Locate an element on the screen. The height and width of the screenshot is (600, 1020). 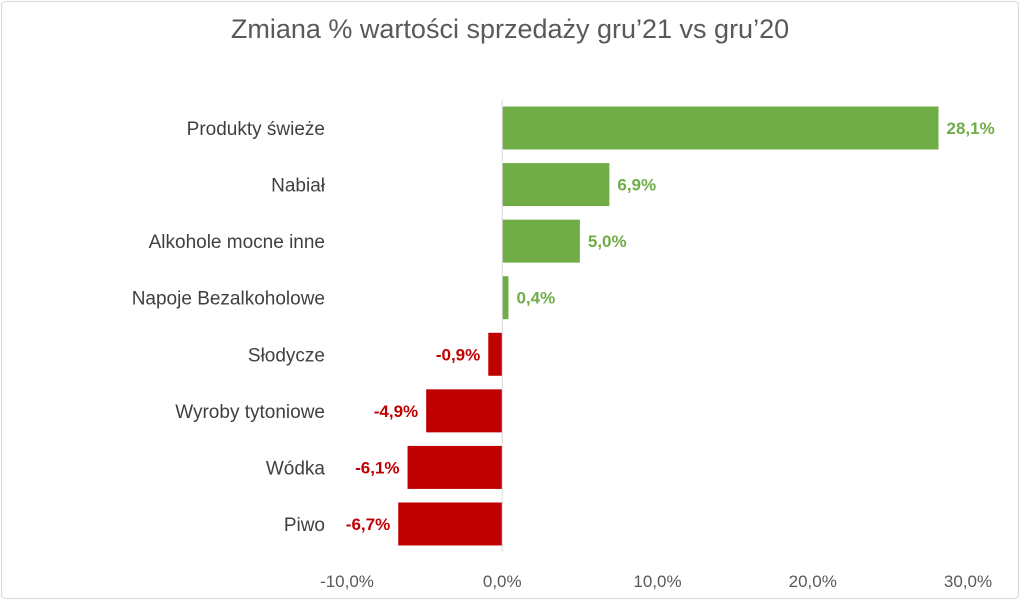
data-label: -6,7% is located at coordinates (368, 524).